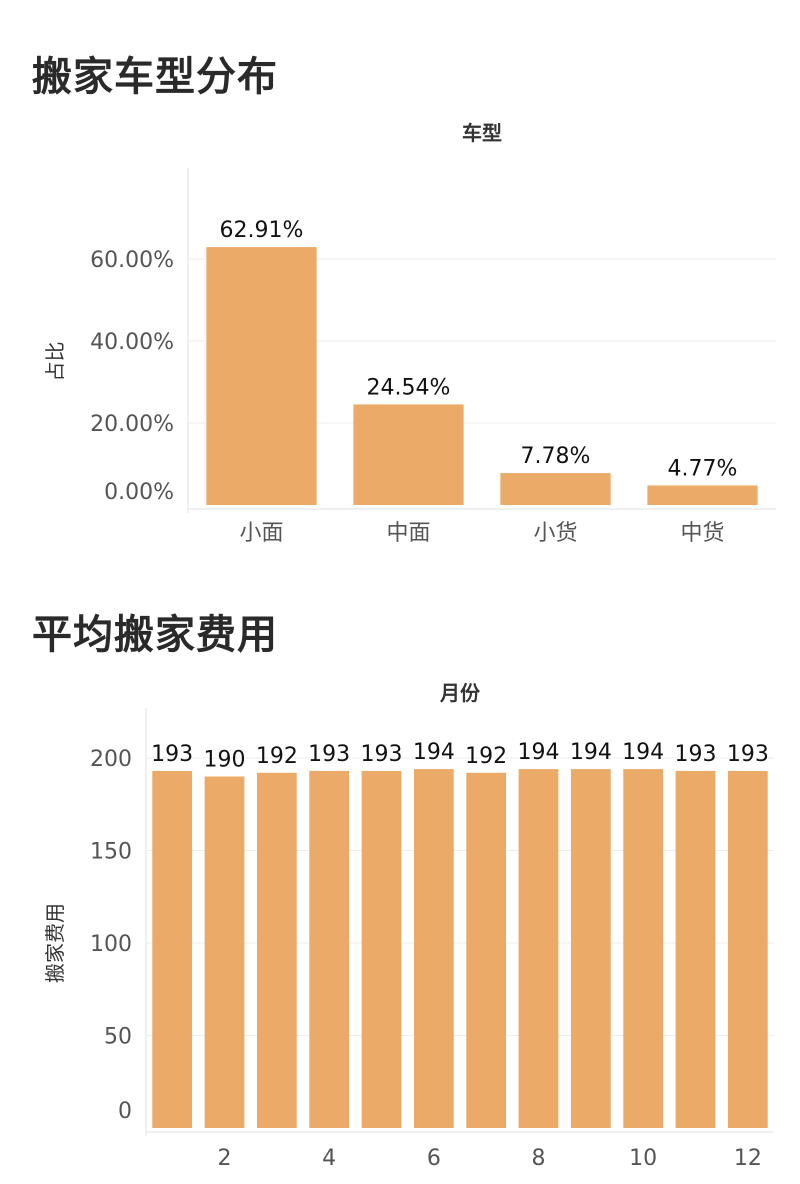  What do you see at coordinates (643, 1158) in the screenshot?
I see `x-tick-label: 10` at bounding box center [643, 1158].